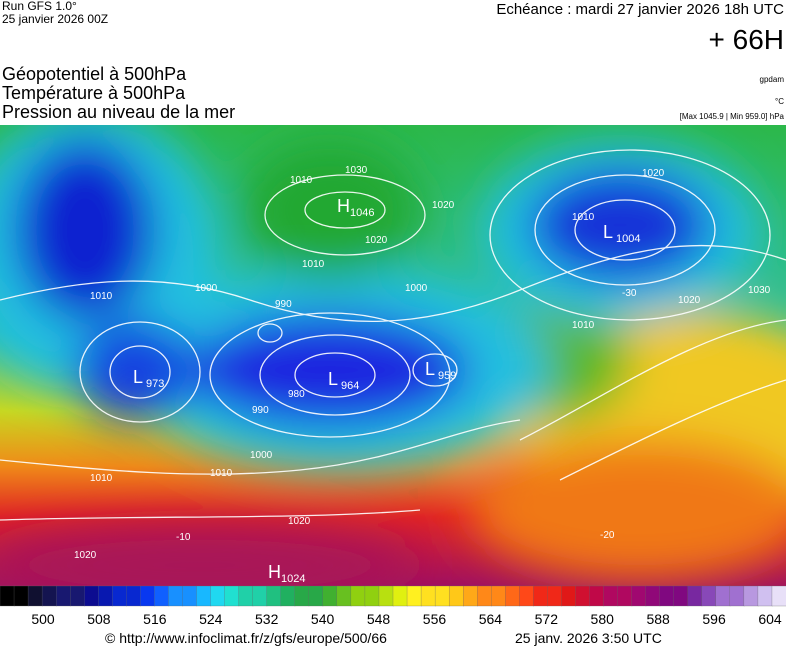  I want to click on contour-label: 980, so click(296, 394).